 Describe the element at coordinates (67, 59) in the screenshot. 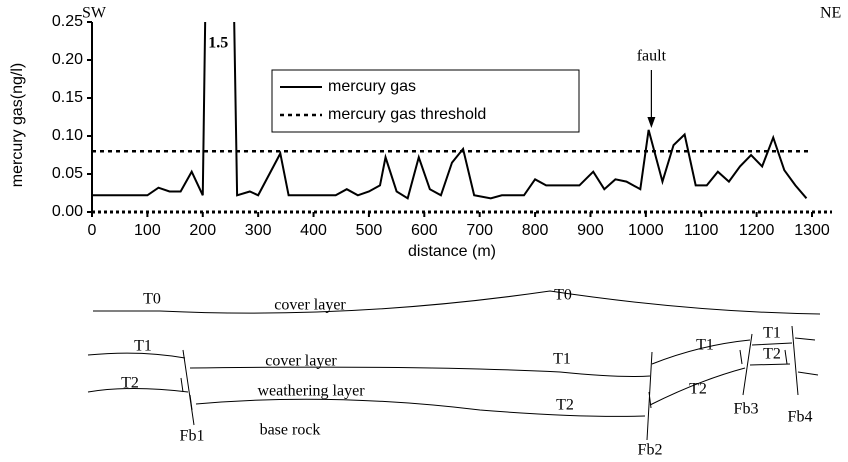

I see `y-tick-label: 0.20` at that location.